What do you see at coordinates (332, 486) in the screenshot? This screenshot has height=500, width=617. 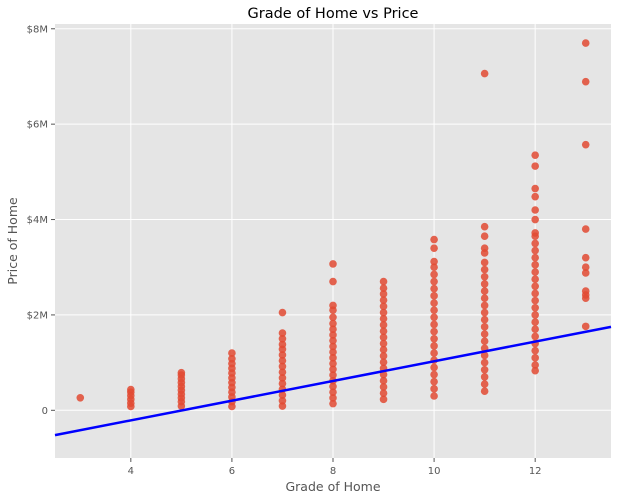 I see `x-axis-title: Grade of Home` at bounding box center [332, 486].